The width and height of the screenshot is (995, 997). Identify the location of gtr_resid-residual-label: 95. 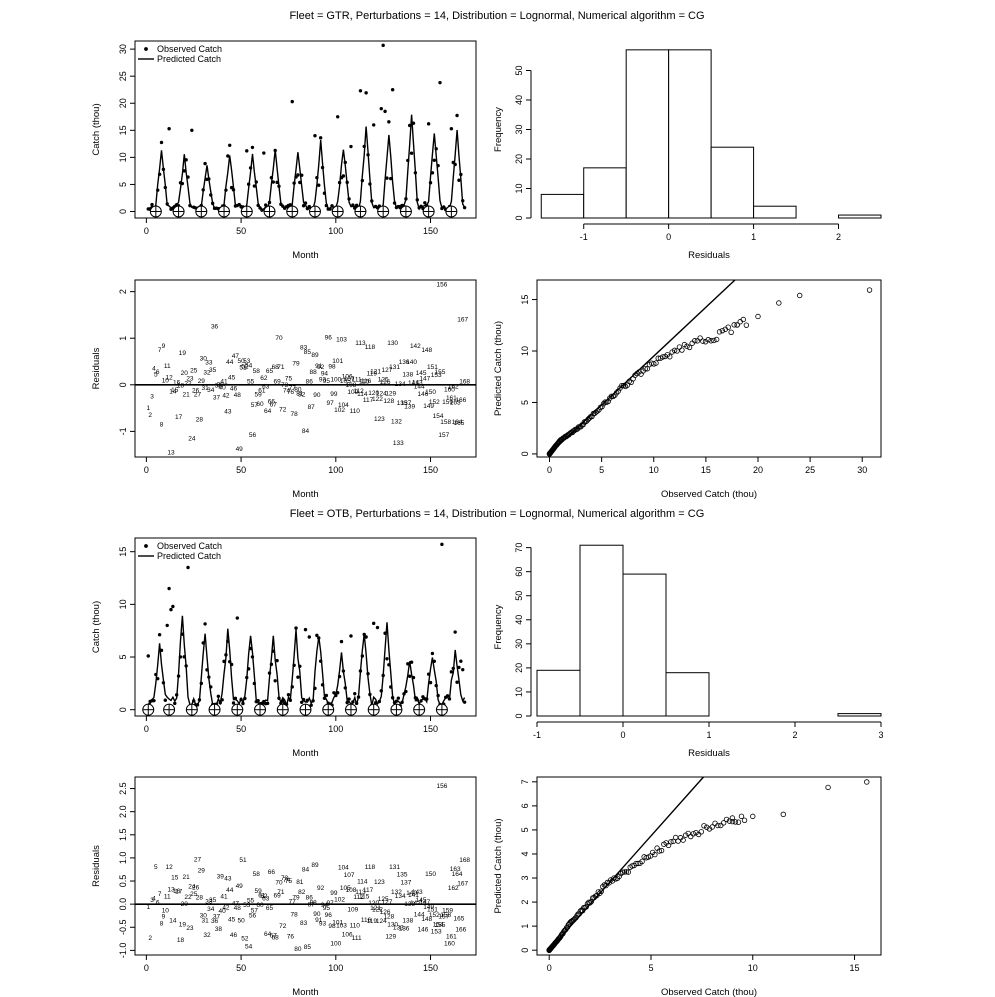
(327, 381).